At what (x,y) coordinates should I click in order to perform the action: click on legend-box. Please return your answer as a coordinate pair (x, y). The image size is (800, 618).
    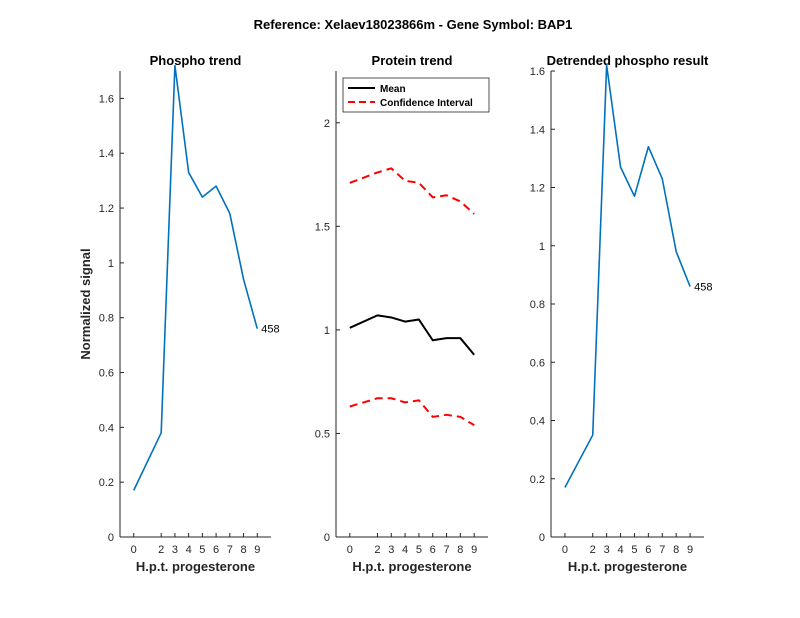
    Looking at the image, I should click on (416, 95).